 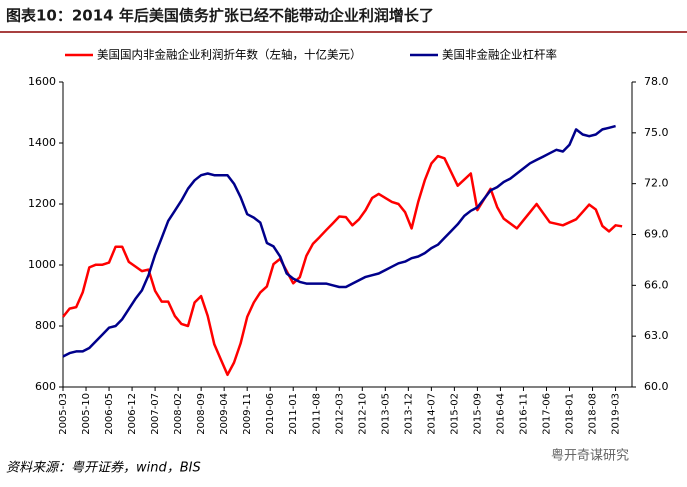 What do you see at coordinates (656, 183) in the screenshot?
I see `y2-tick-label: 72.0` at bounding box center [656, 183].